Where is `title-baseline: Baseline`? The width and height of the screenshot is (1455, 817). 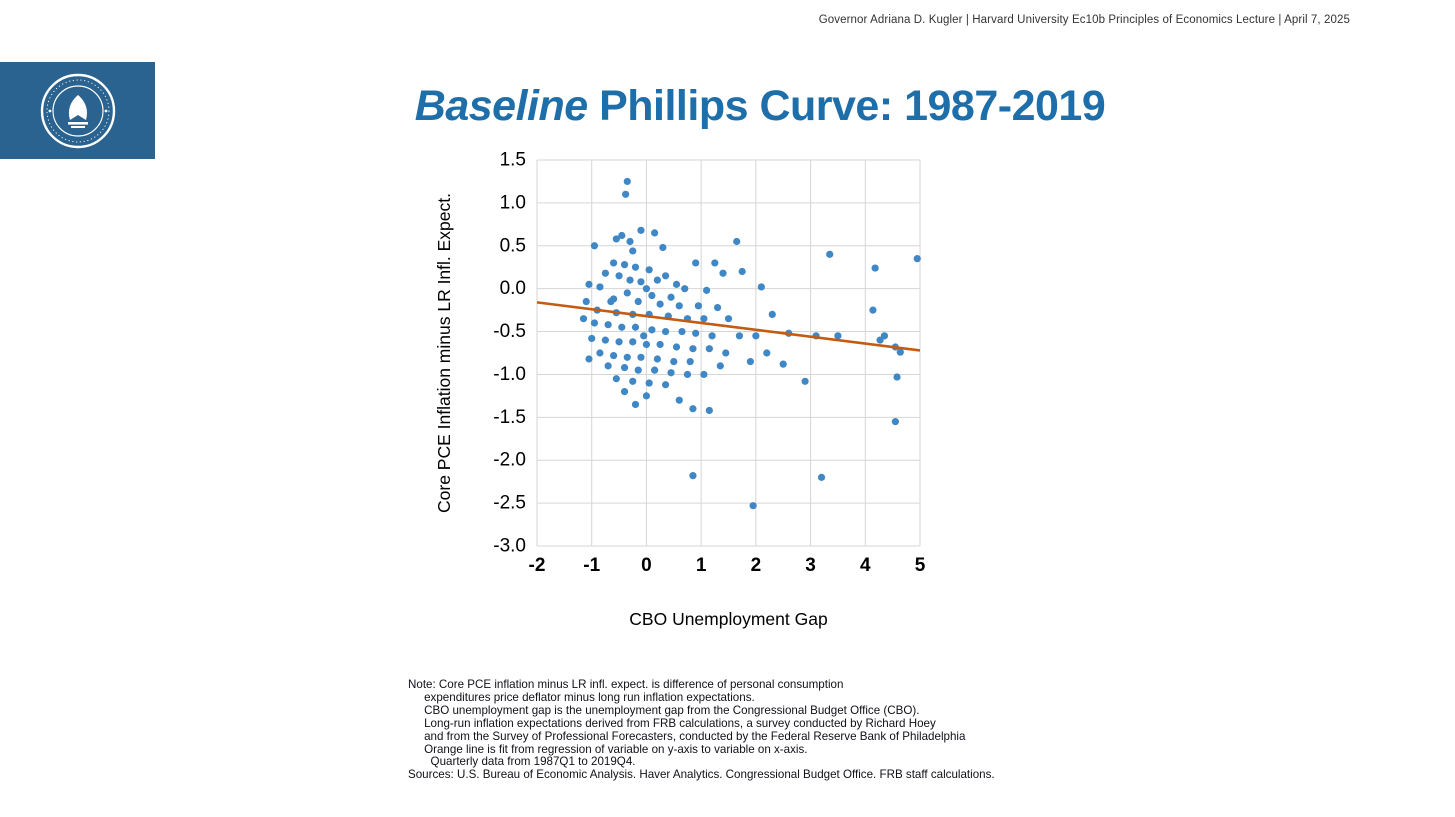
title-baseline: Baseline is located at coordinates (501, 106).